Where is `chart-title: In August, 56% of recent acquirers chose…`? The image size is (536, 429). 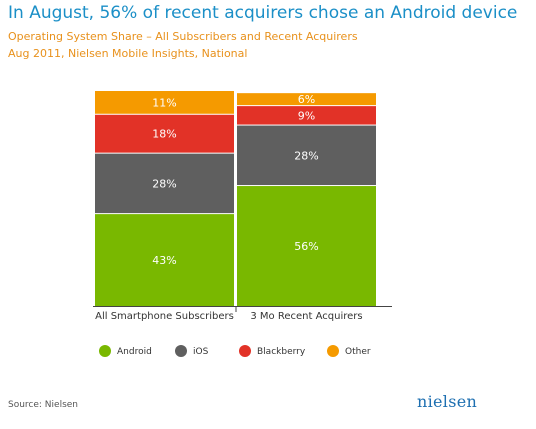
chart-title: In August, 56% of recent acquirers chose… is located at coordinates (263, 13).